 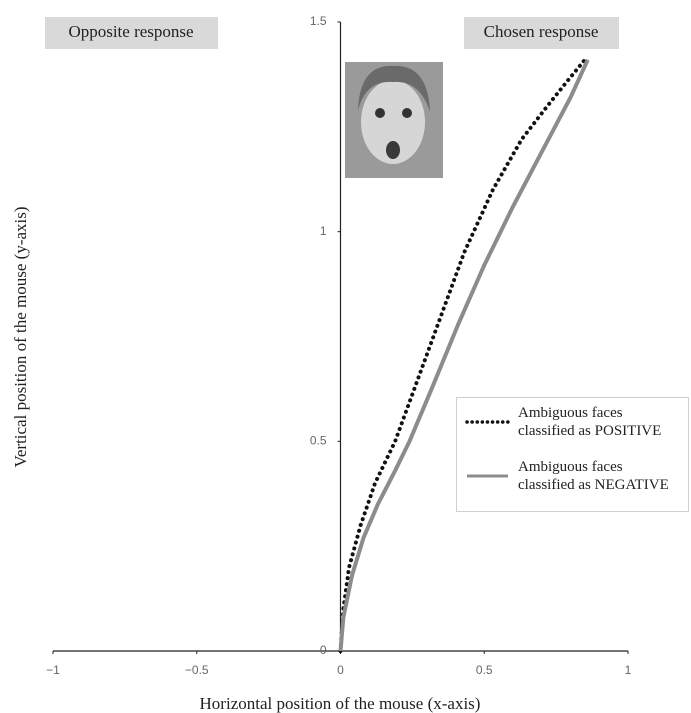 I want to click on legend-label: Ambiguous faces classified as NEGATIVE, so click(x=593, y=476).